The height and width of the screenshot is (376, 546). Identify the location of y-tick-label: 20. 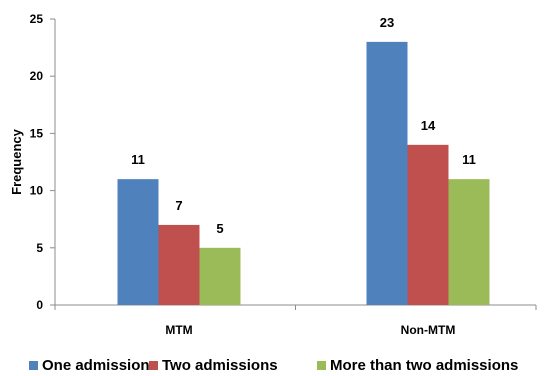
(37, 76).